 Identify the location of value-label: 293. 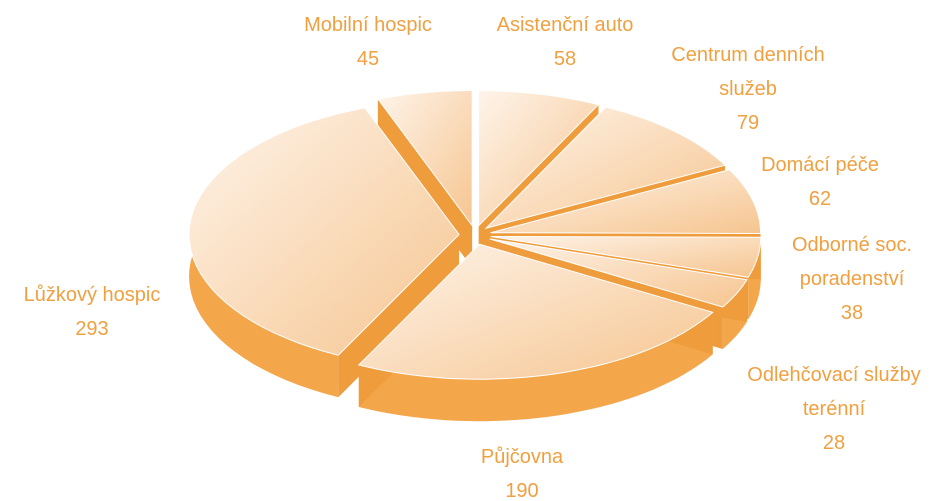
(92, 329).